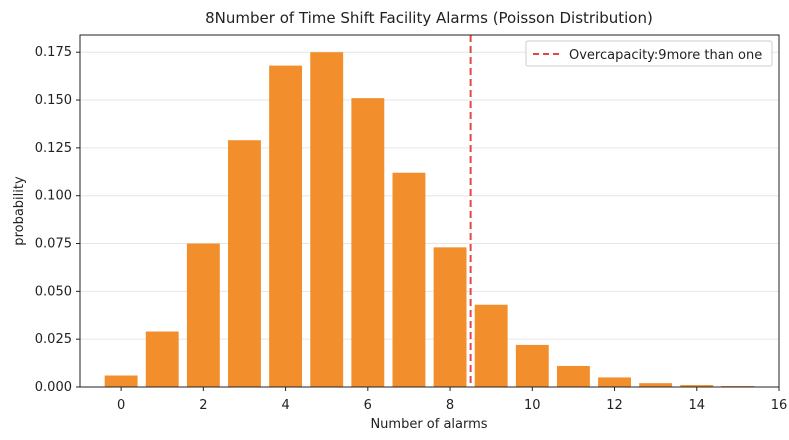  Describe the element at coordinates (53, 339) in the screenshot. I see `y-tick-label: 0.025` at that location.